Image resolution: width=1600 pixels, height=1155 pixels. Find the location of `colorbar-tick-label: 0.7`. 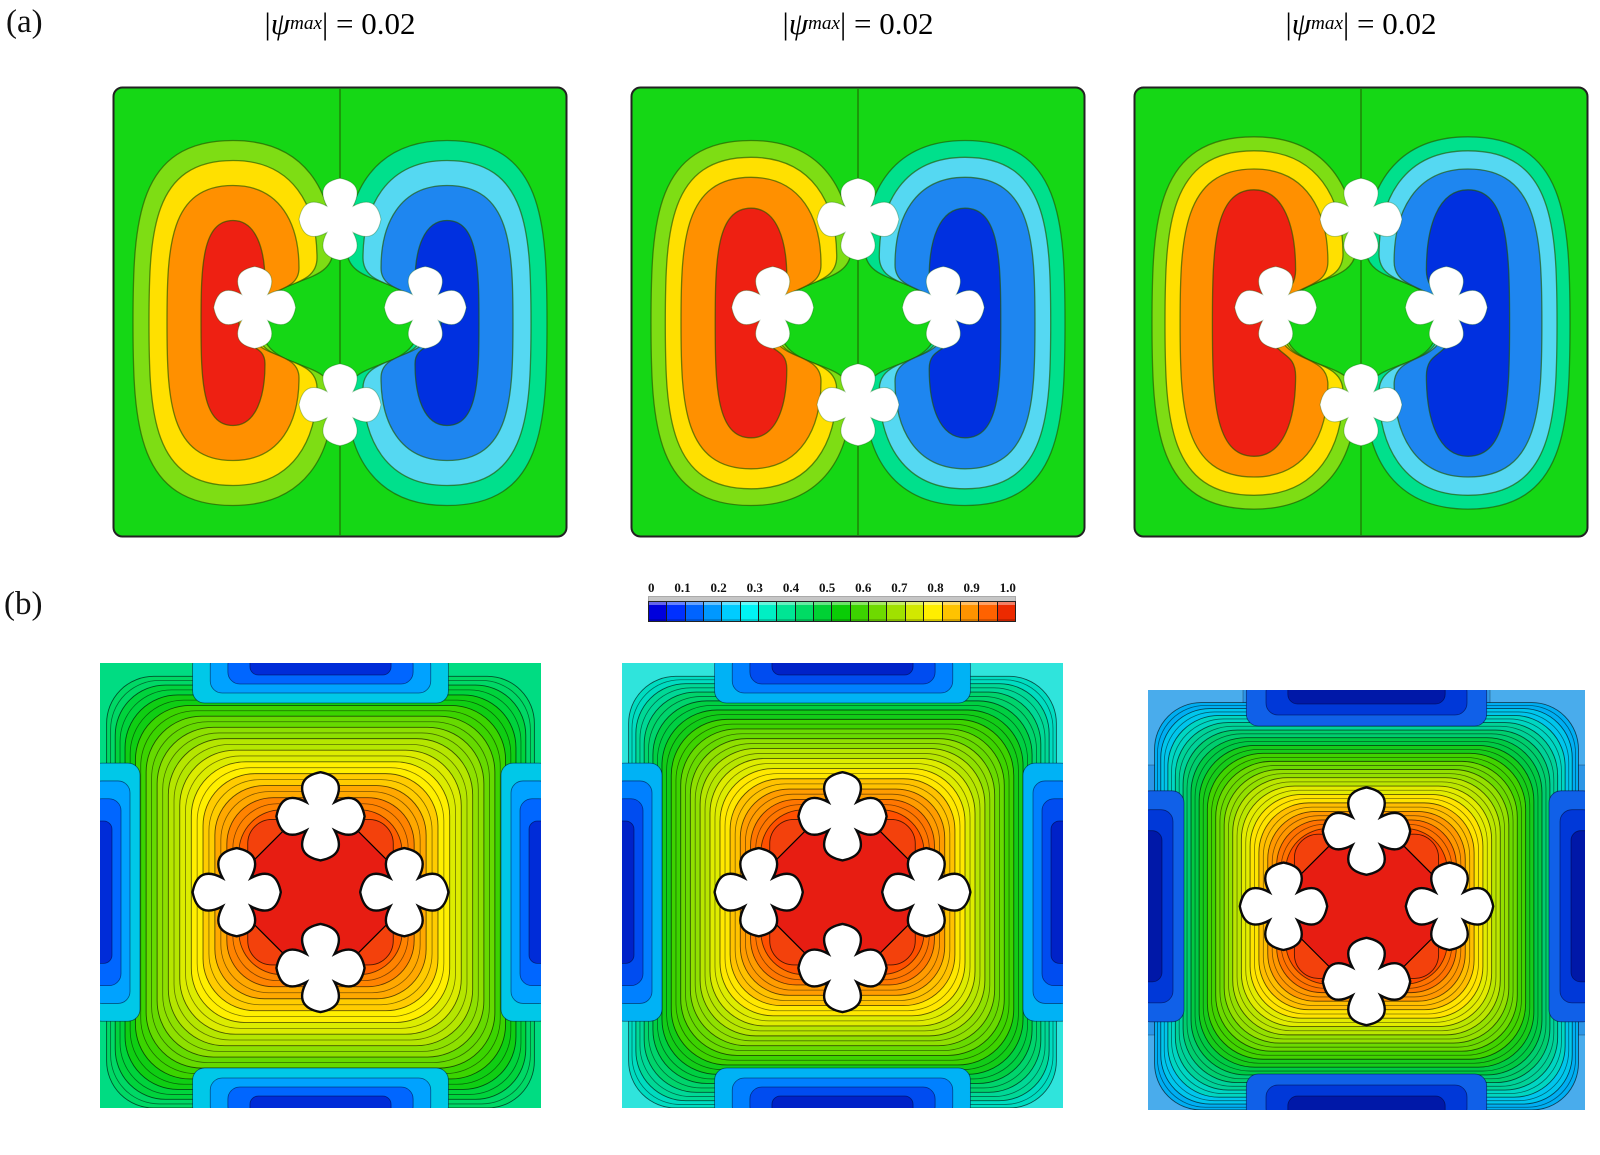

colorbar-tick-label: 0.7 is located at coordinates (899, 587).